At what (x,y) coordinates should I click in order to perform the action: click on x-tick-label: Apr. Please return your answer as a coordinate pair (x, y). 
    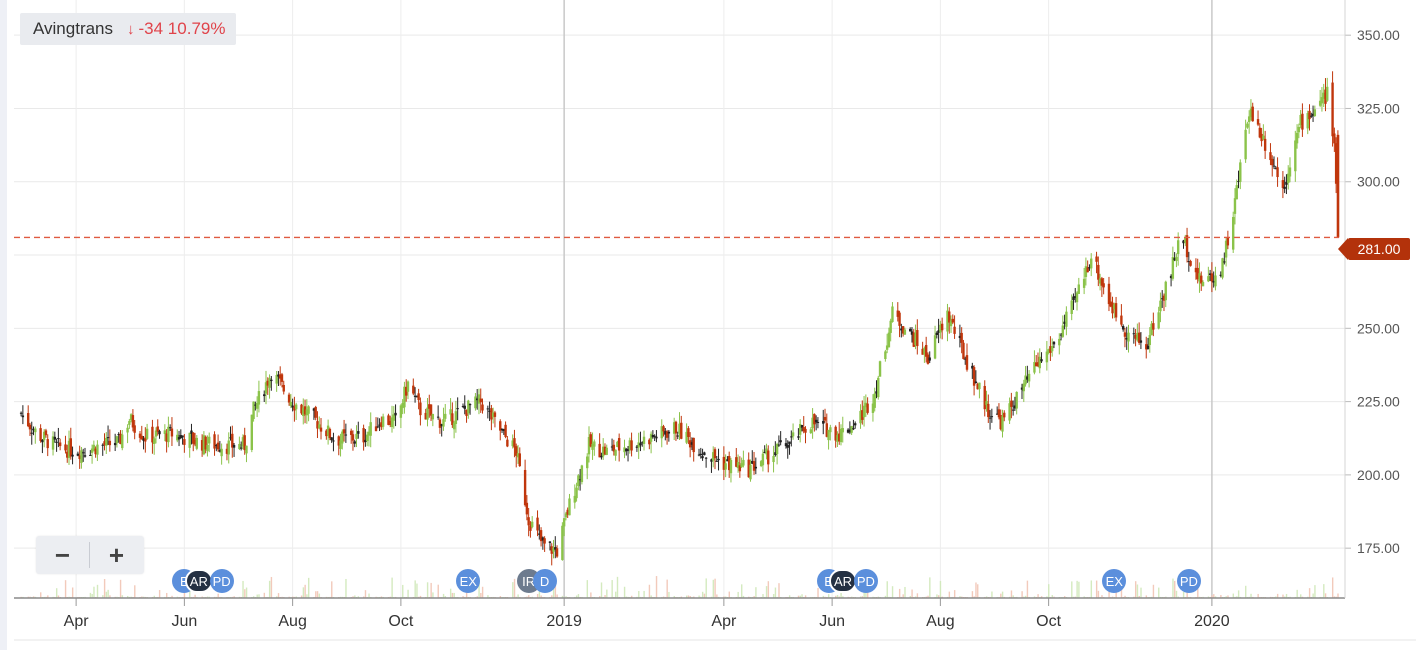
    Looking at the image, I should click on (724, 621).